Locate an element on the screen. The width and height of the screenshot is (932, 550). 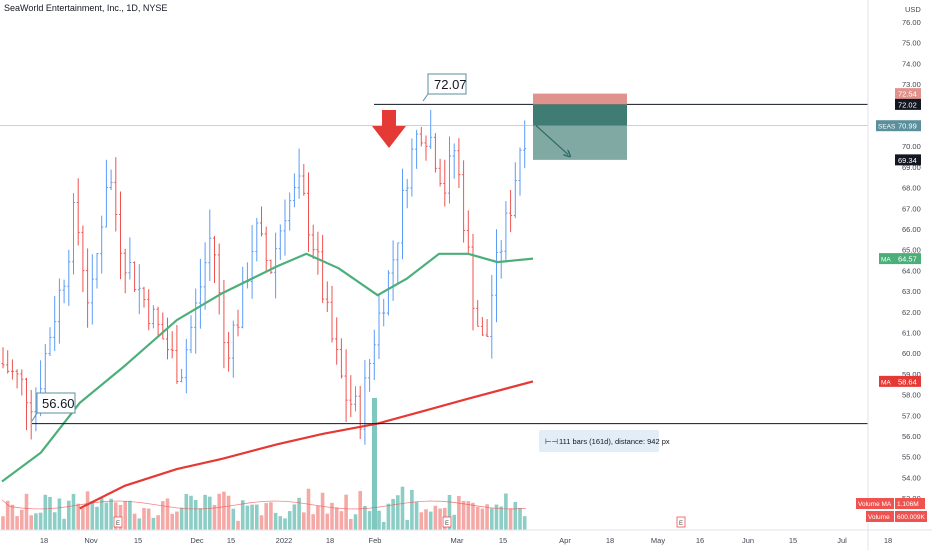
time-tick-label: 2022 is located at coordinates (284, 540).